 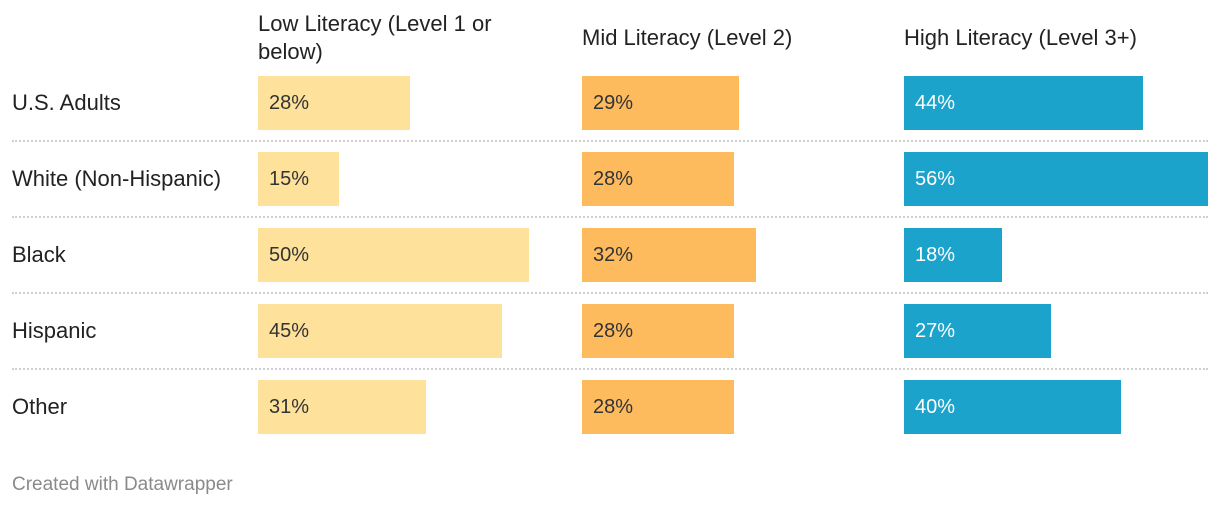 What do you see at coordinates (380, 331) in the screenshot?
I see `bar: 45%` at bounding box center [380, 331].